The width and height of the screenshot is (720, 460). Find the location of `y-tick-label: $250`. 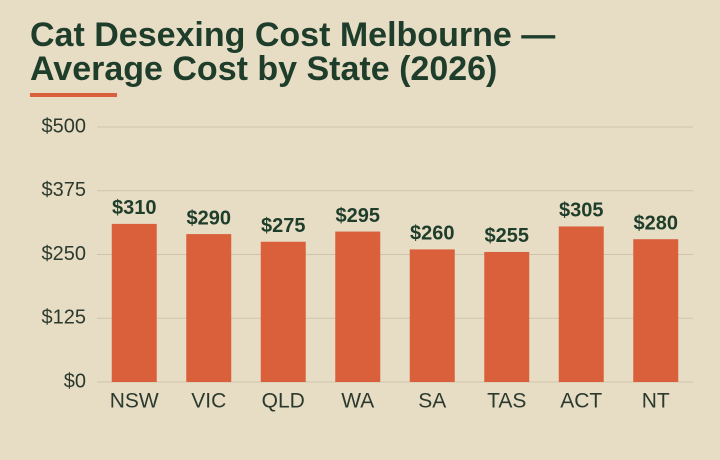

y-tick-label: $250 is located at coordinates (64, 254).